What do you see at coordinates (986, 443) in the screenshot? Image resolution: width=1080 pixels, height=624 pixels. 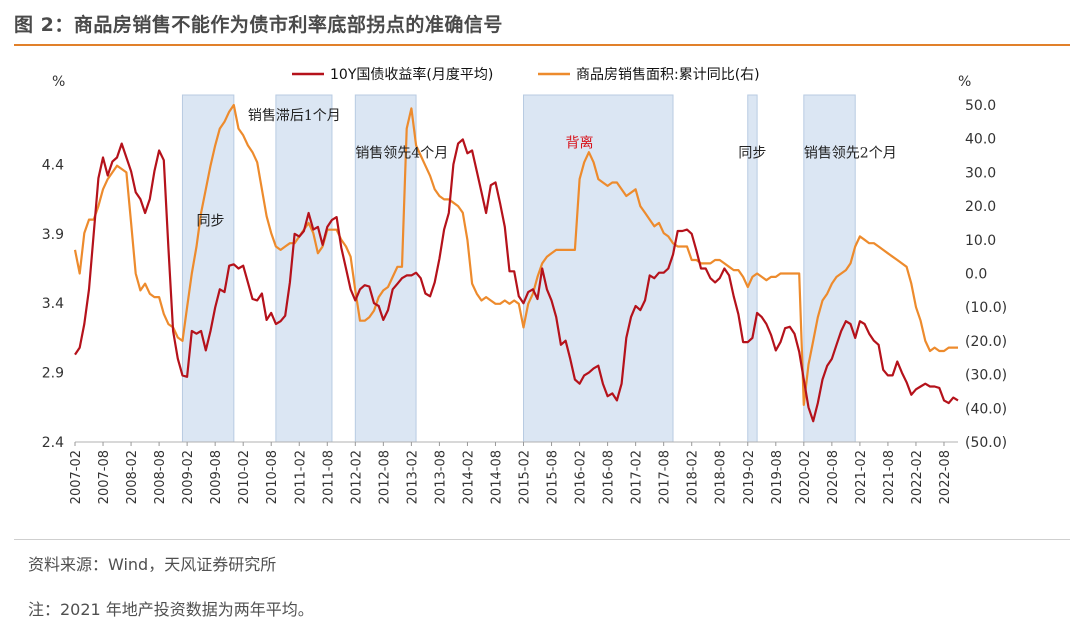 I see `right-tick-label: (50.0)` at bounding box center [986, 443].